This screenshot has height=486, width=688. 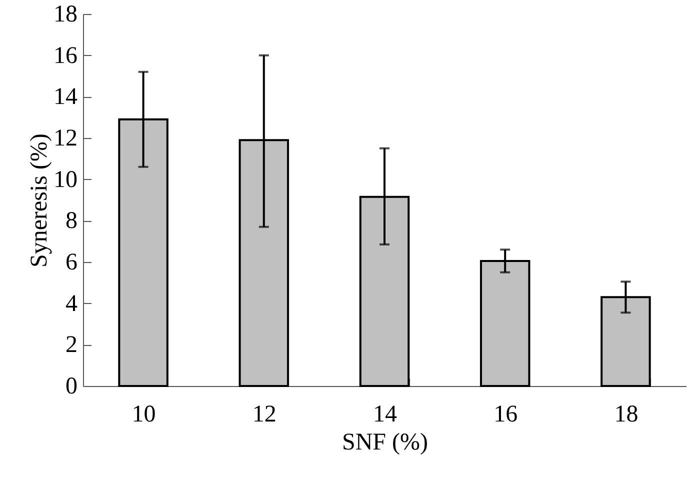 I want to click on x-tick-label: 18, so click(x=626, y=415).